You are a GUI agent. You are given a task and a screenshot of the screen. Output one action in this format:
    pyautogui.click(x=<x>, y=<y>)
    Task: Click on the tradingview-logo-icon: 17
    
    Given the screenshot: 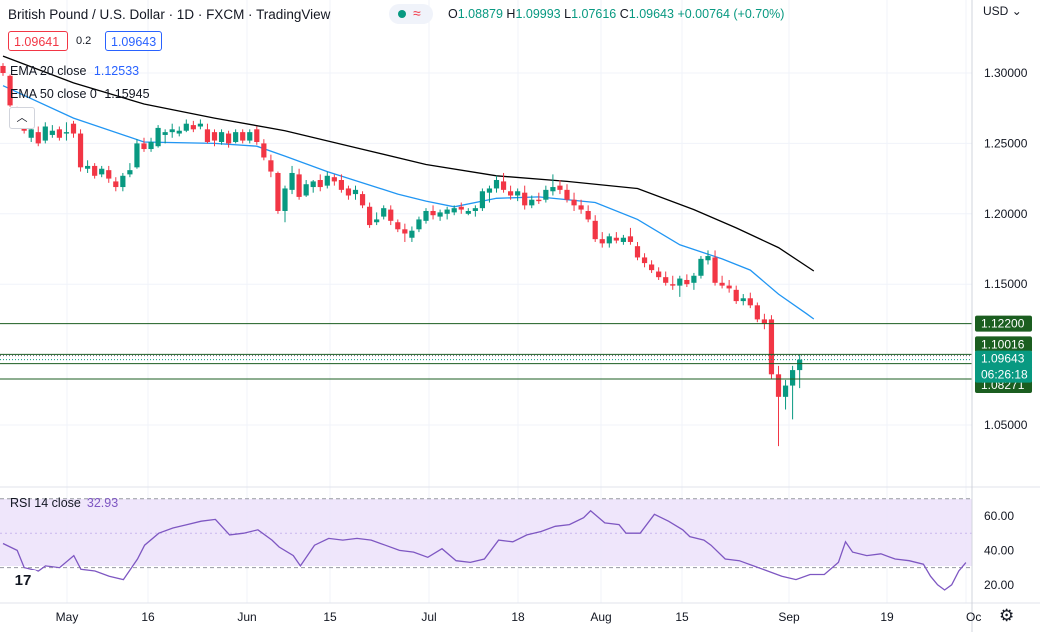 What is the action you would take?
    pyautogui.click(x=23, y=581)
    